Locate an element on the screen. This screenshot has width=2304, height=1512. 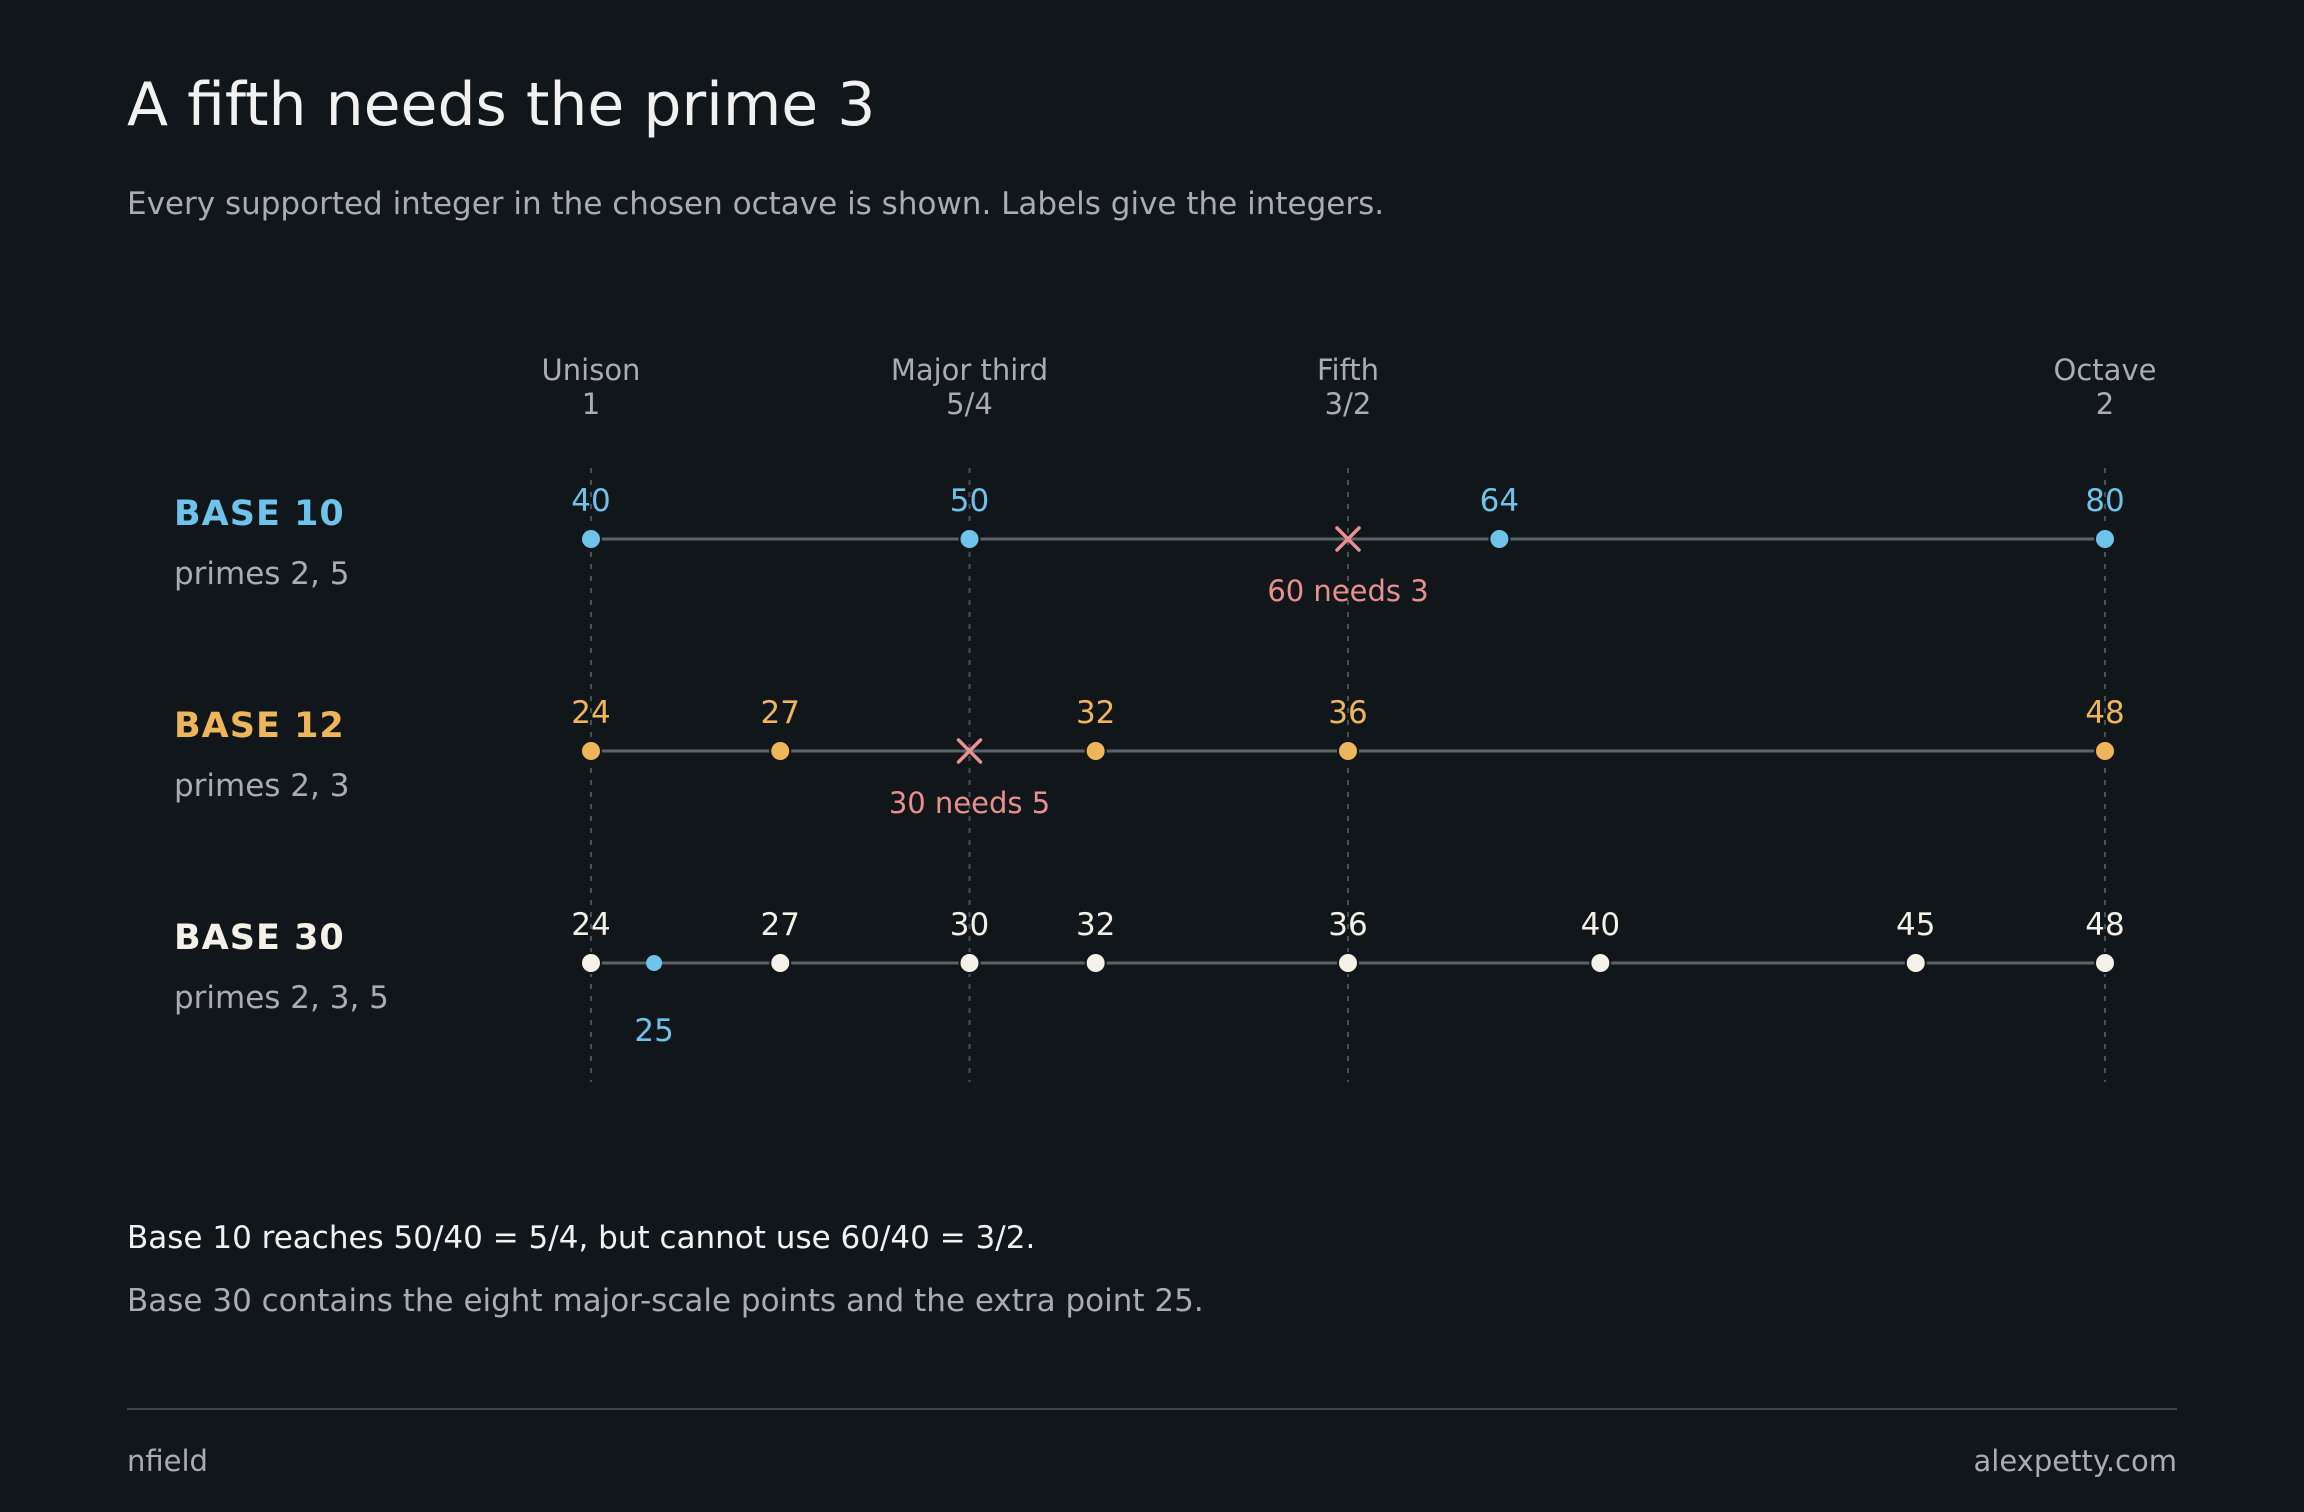
base-10-point-label-80: 80 is located at coordinates (2104, 501).